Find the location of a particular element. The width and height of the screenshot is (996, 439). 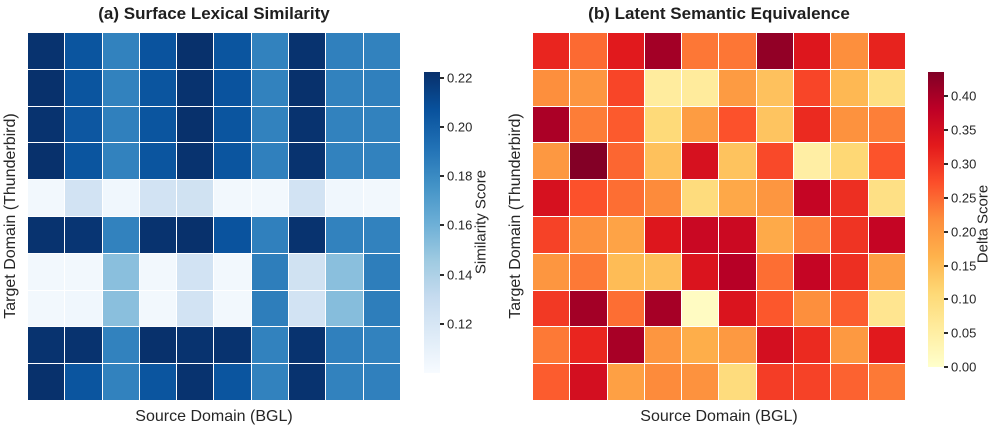

colorbar-tick-label: 0.16 is located at coordinates (460, 225).